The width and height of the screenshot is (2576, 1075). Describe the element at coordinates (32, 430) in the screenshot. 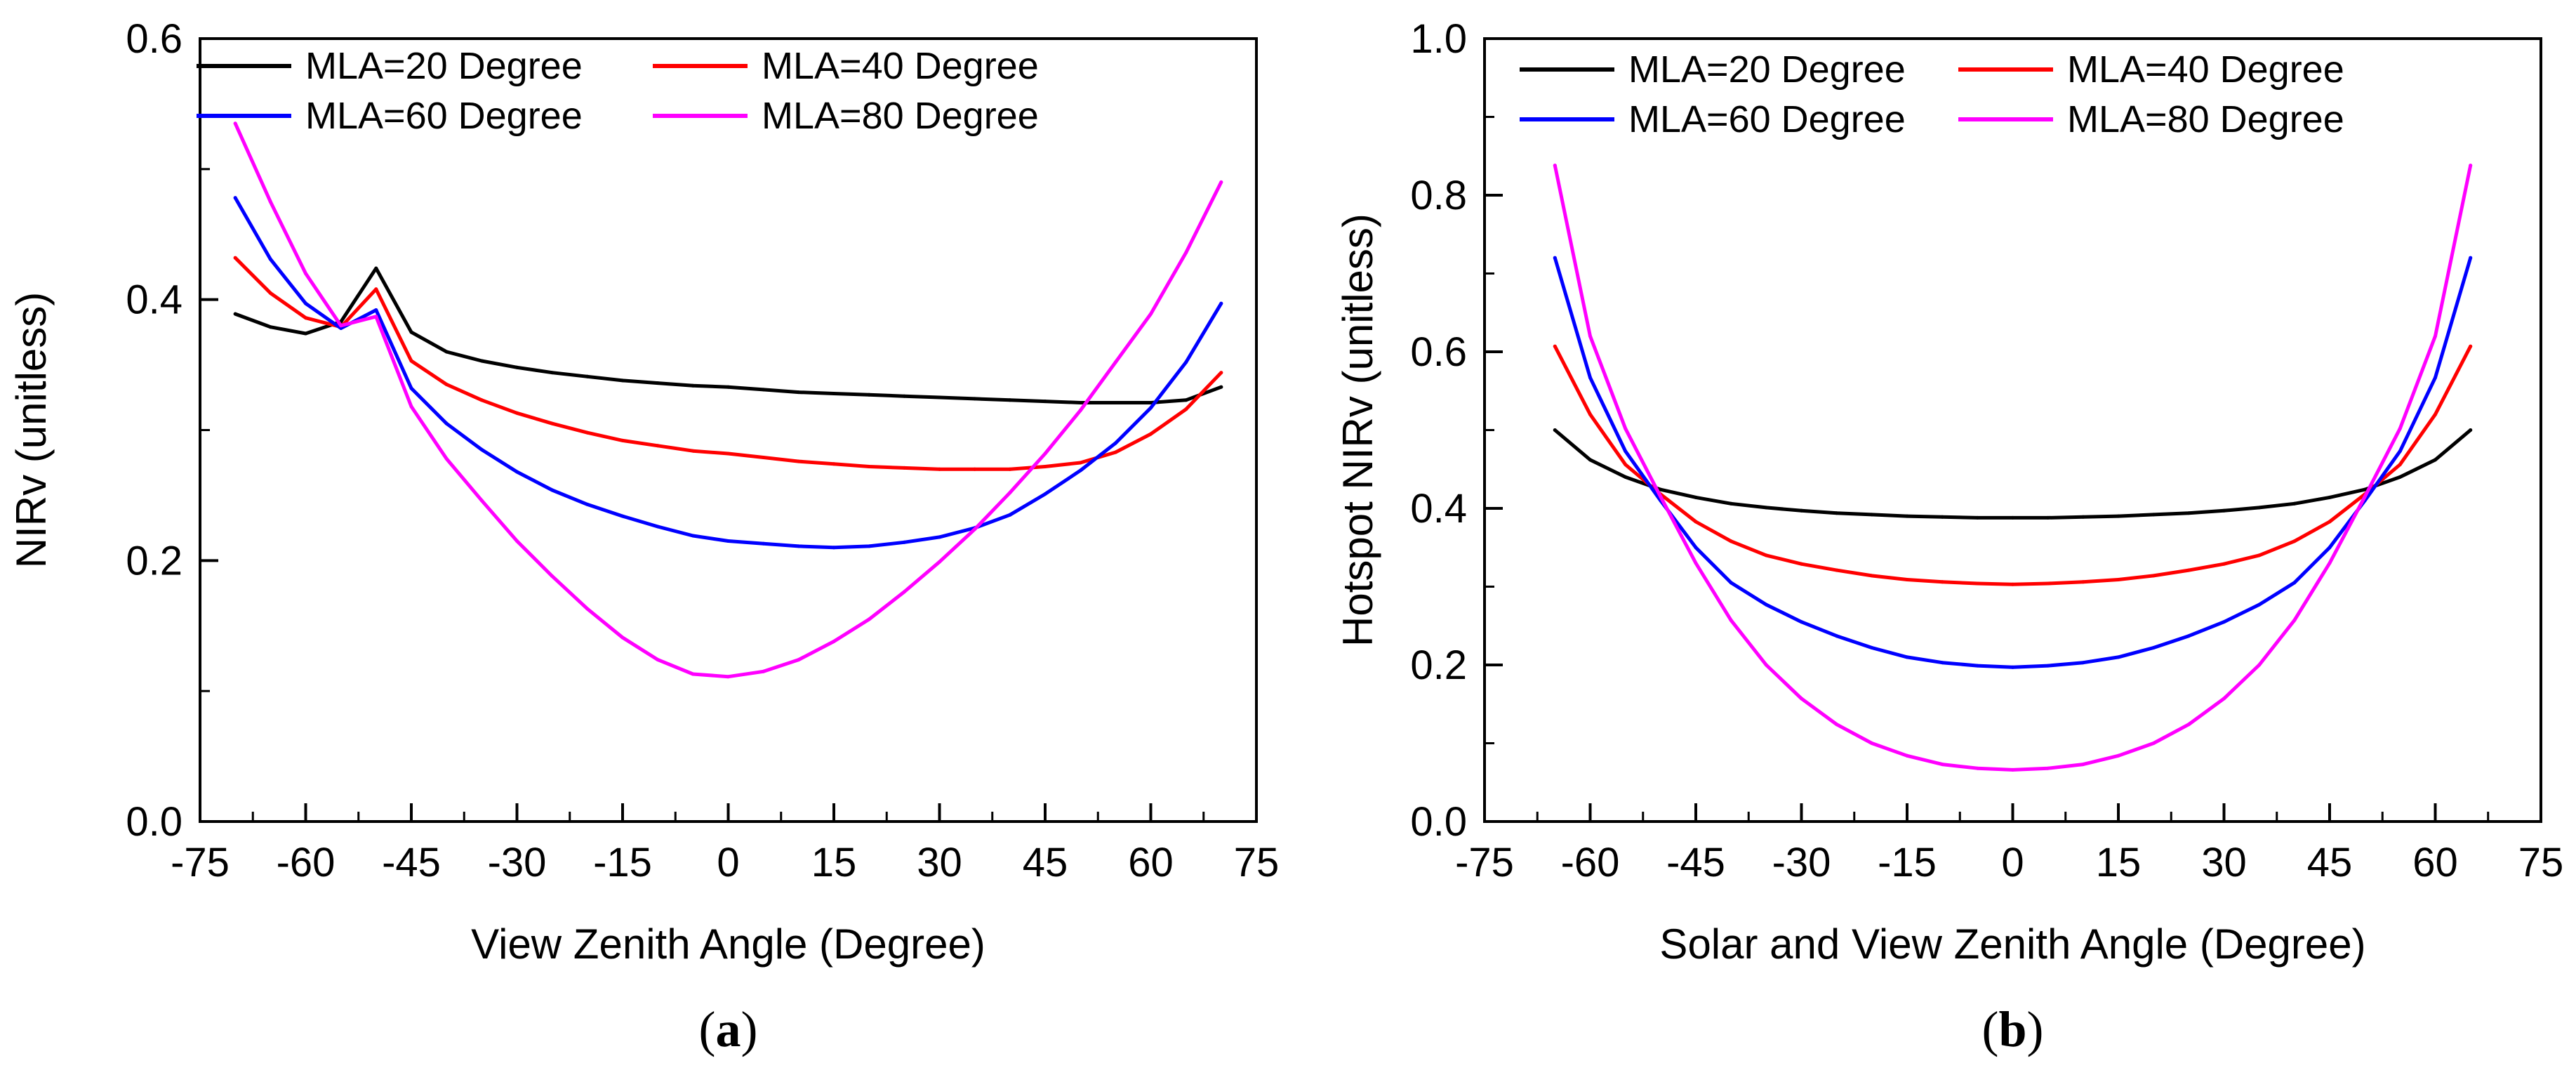

I see `y-axis-title: NIRv (unitless)` at that location.